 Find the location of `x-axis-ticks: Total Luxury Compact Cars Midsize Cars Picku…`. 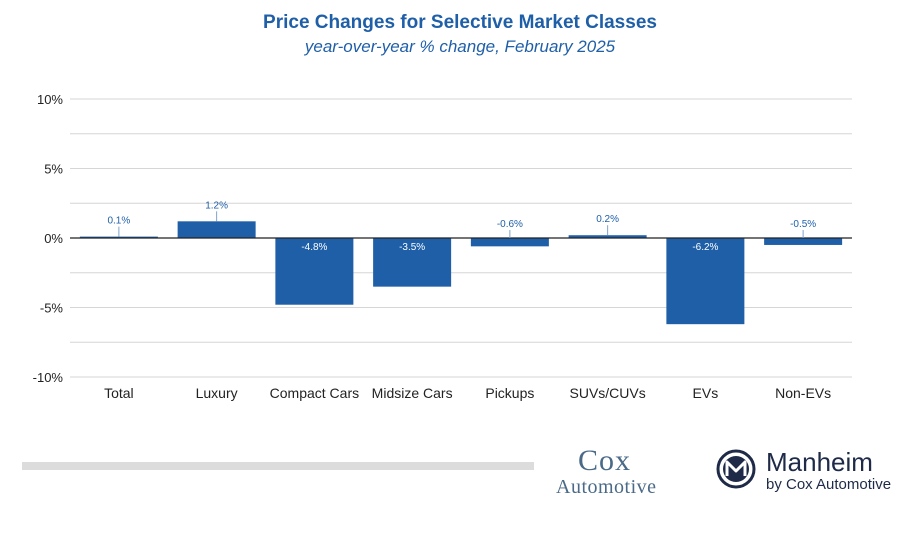

x-axis-ticks: Total Luxury Compact Cars Midsize Cars Picku… is located at coordinates (467, 393).